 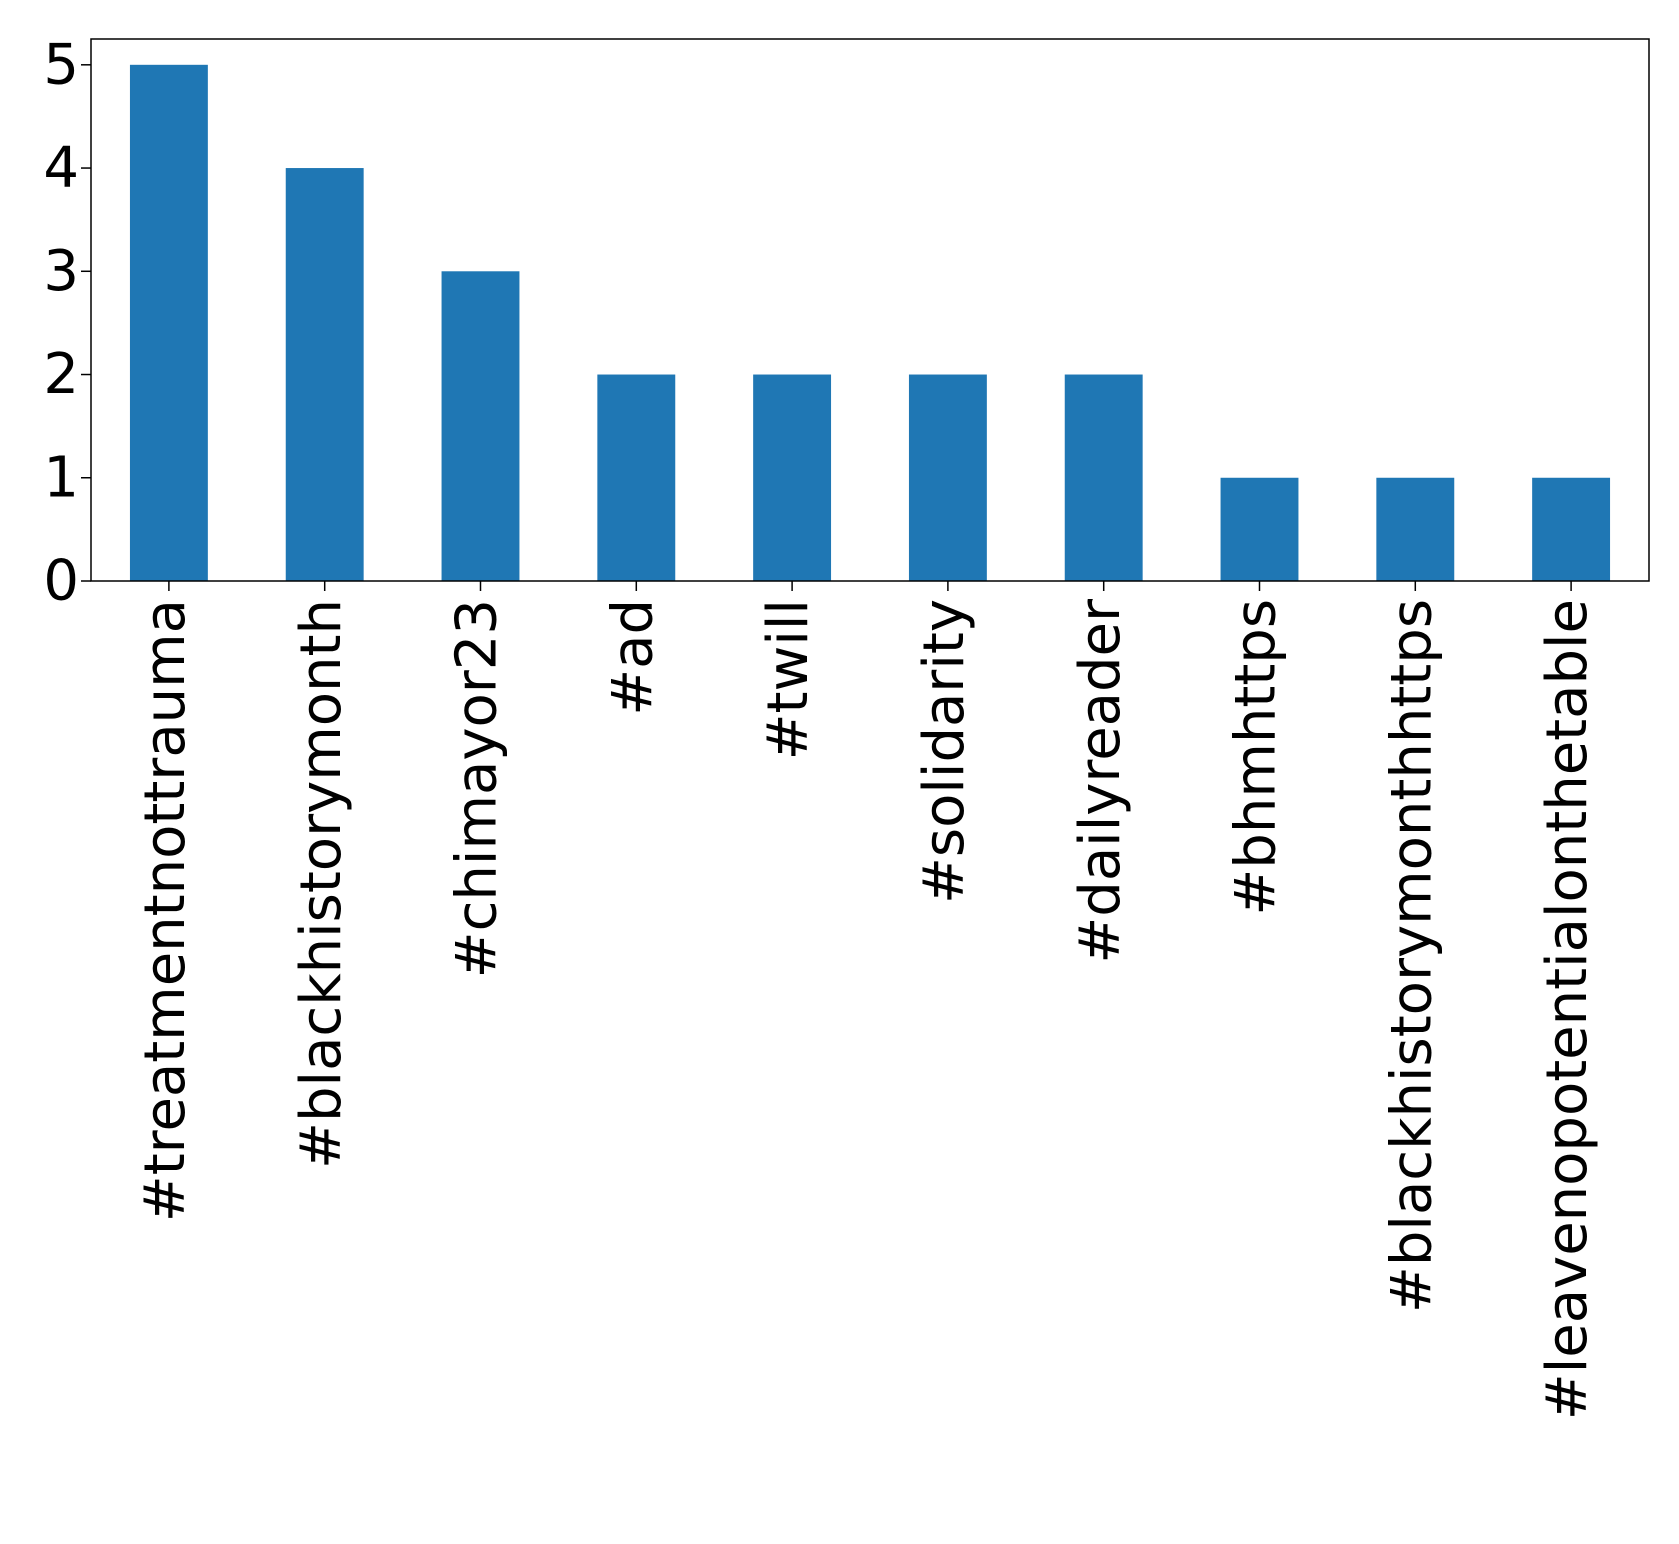 What do you see at coordinates (61, 374) in the screenshot?
I see `y-tick-label-2: 2` at bounding box center [61, 374].